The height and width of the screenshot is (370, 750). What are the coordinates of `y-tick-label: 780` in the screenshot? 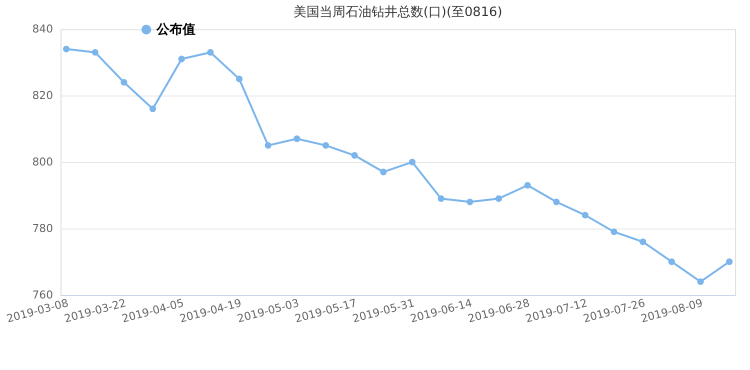 It's located at (43, 228).